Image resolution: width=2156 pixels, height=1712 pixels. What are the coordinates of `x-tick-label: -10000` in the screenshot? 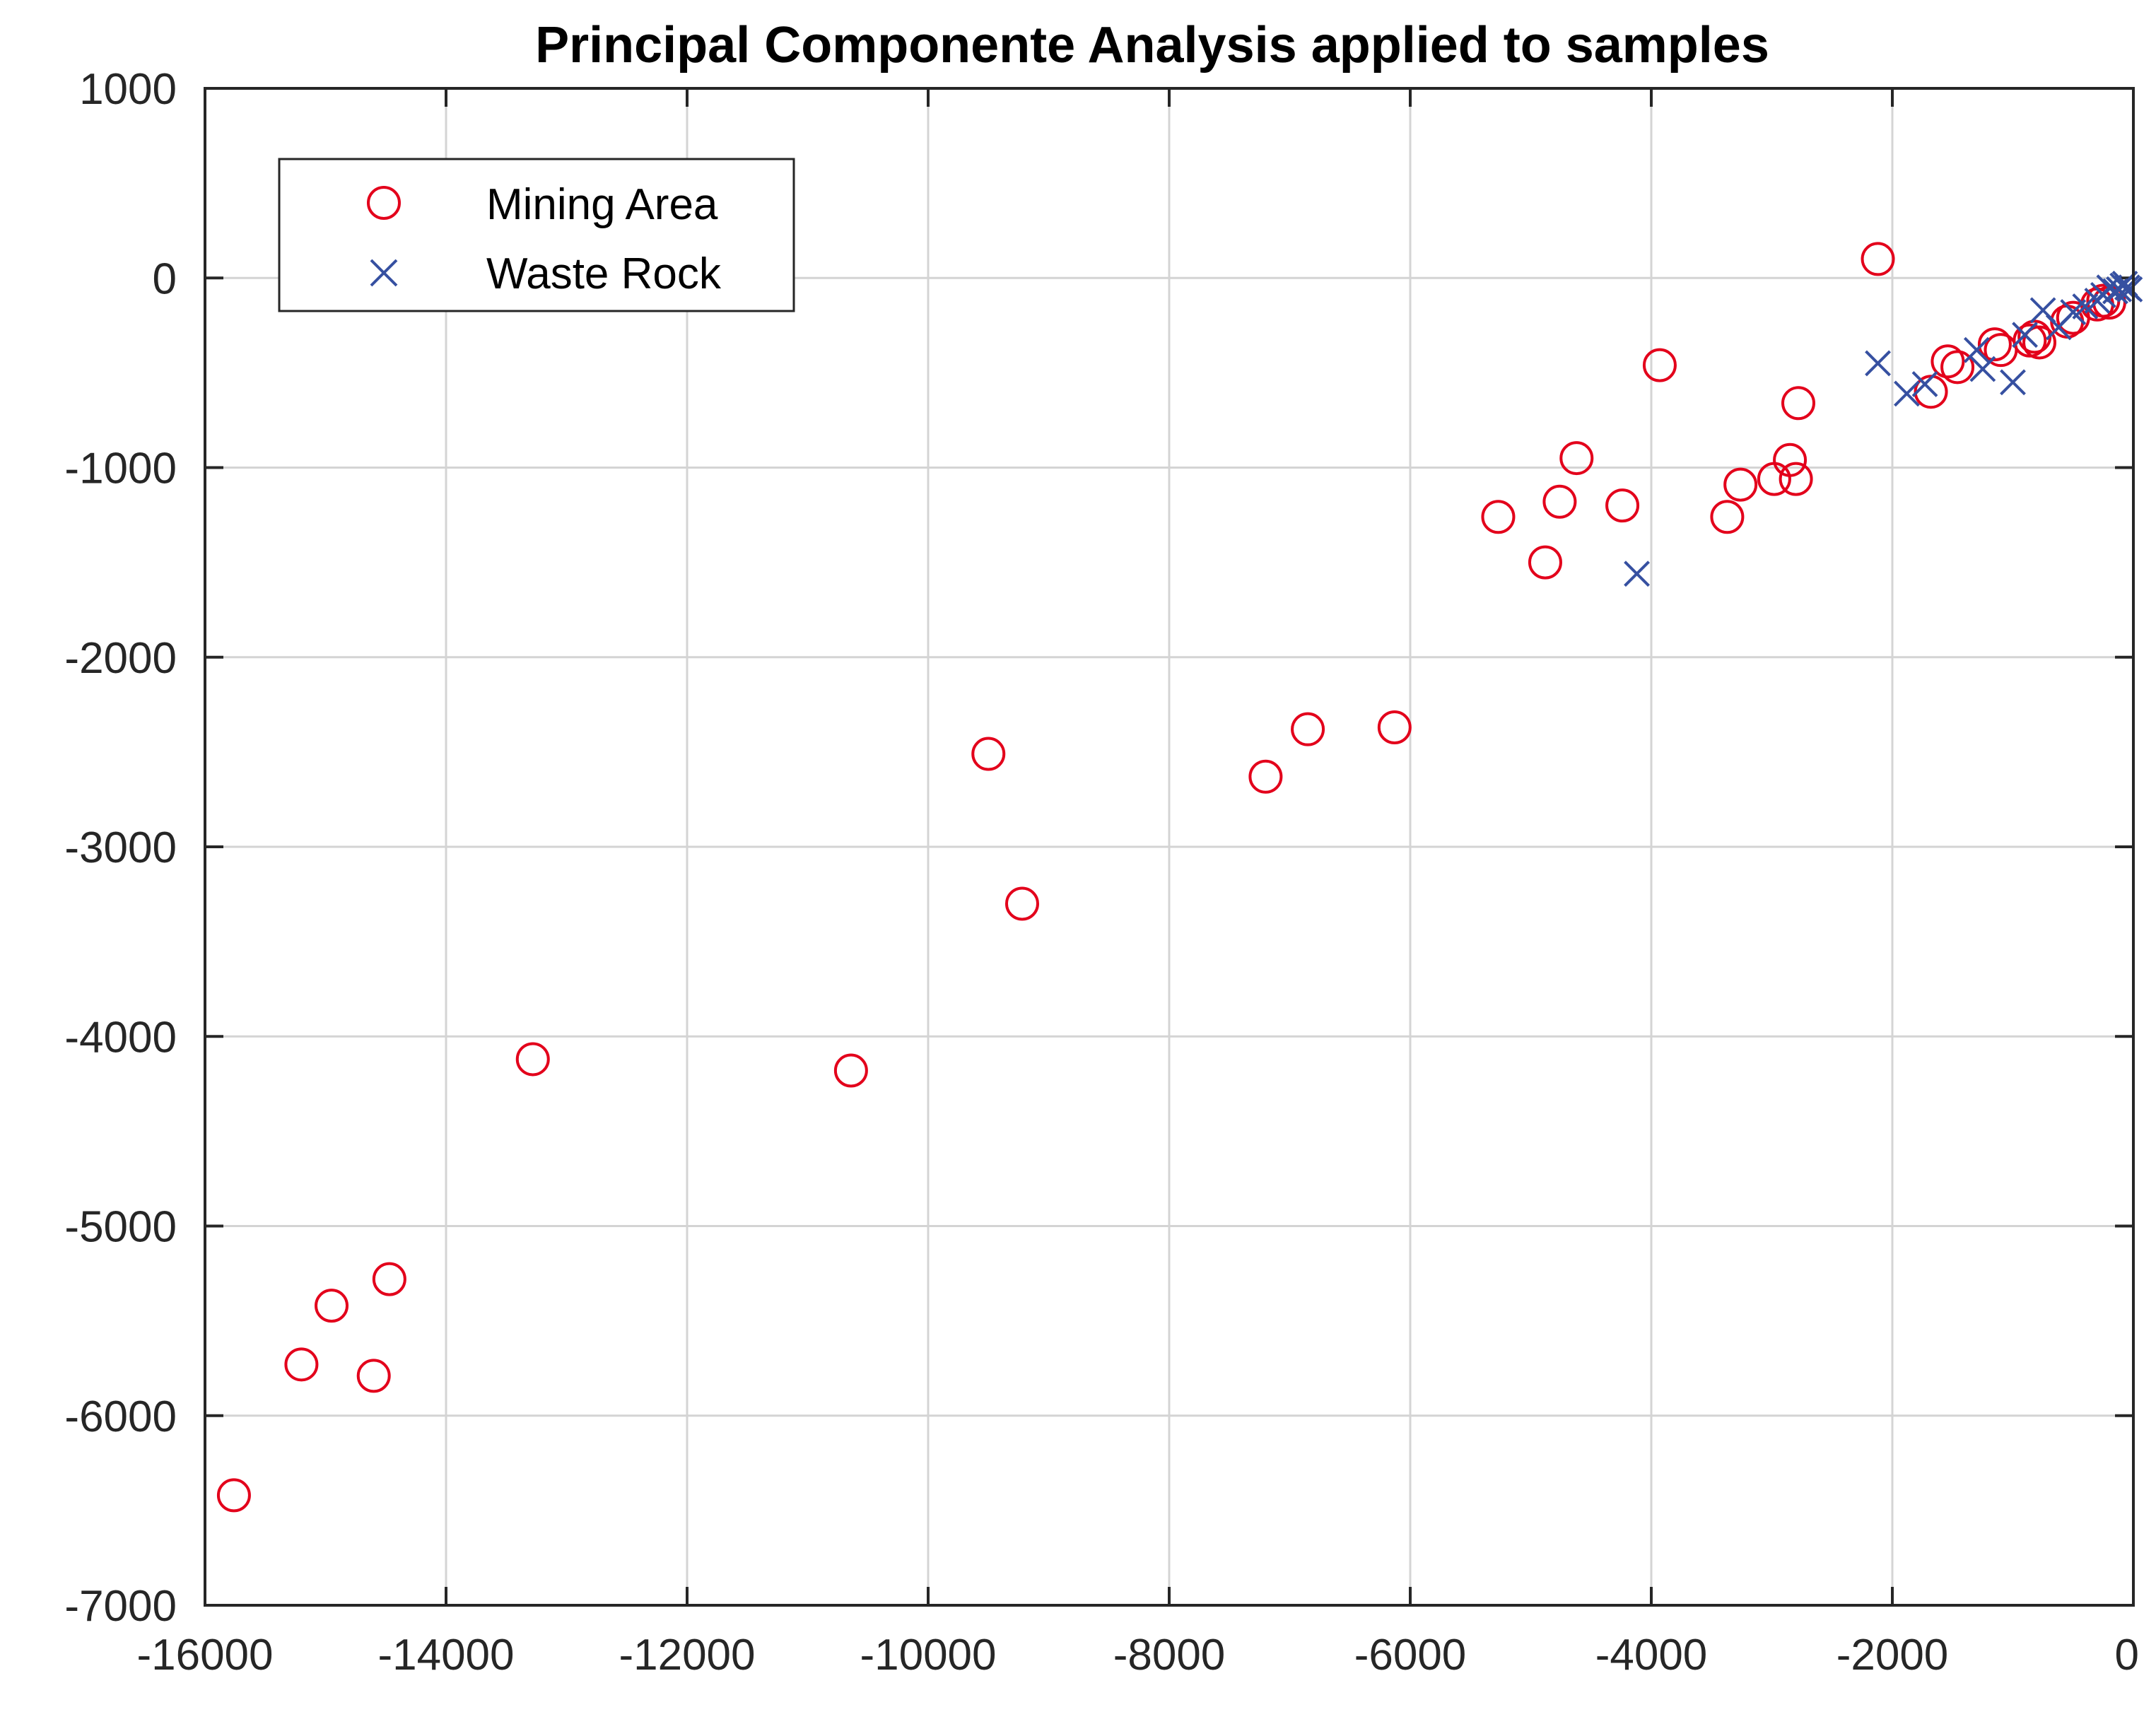 It's located at (928, 1655).